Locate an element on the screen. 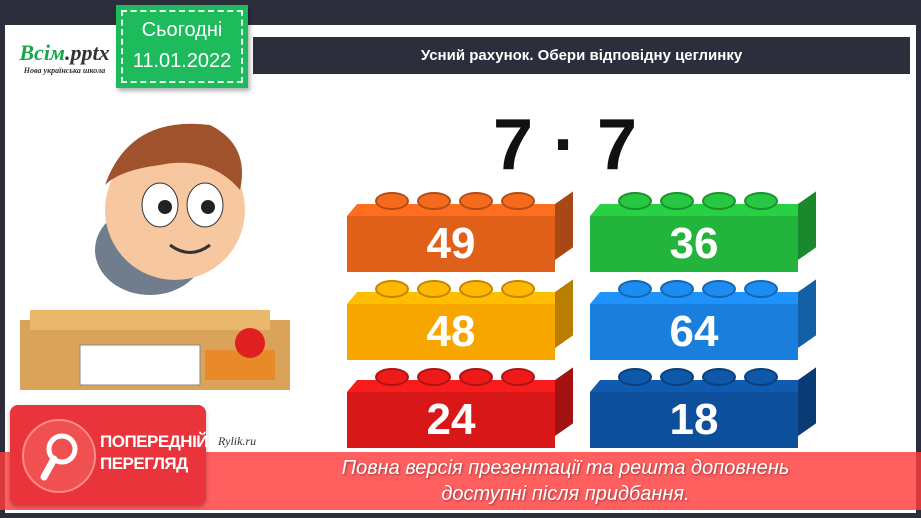  brick-value: 49 is located at coordinates (451, 243).